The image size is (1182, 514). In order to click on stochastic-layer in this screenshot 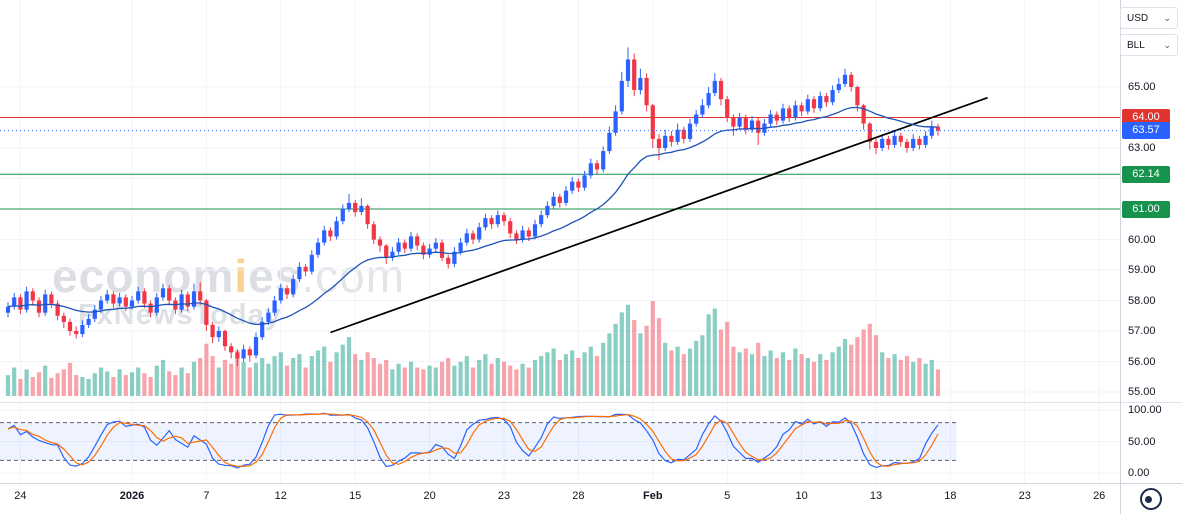, I will do `click(473, 440)`.